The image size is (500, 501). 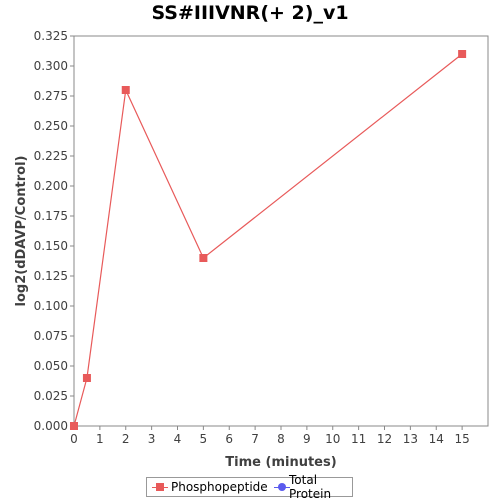 What do you see at coordinates (229, 439) in the screenshot?
I see `x-tick-label: 6` at bounding box center [229, 439].